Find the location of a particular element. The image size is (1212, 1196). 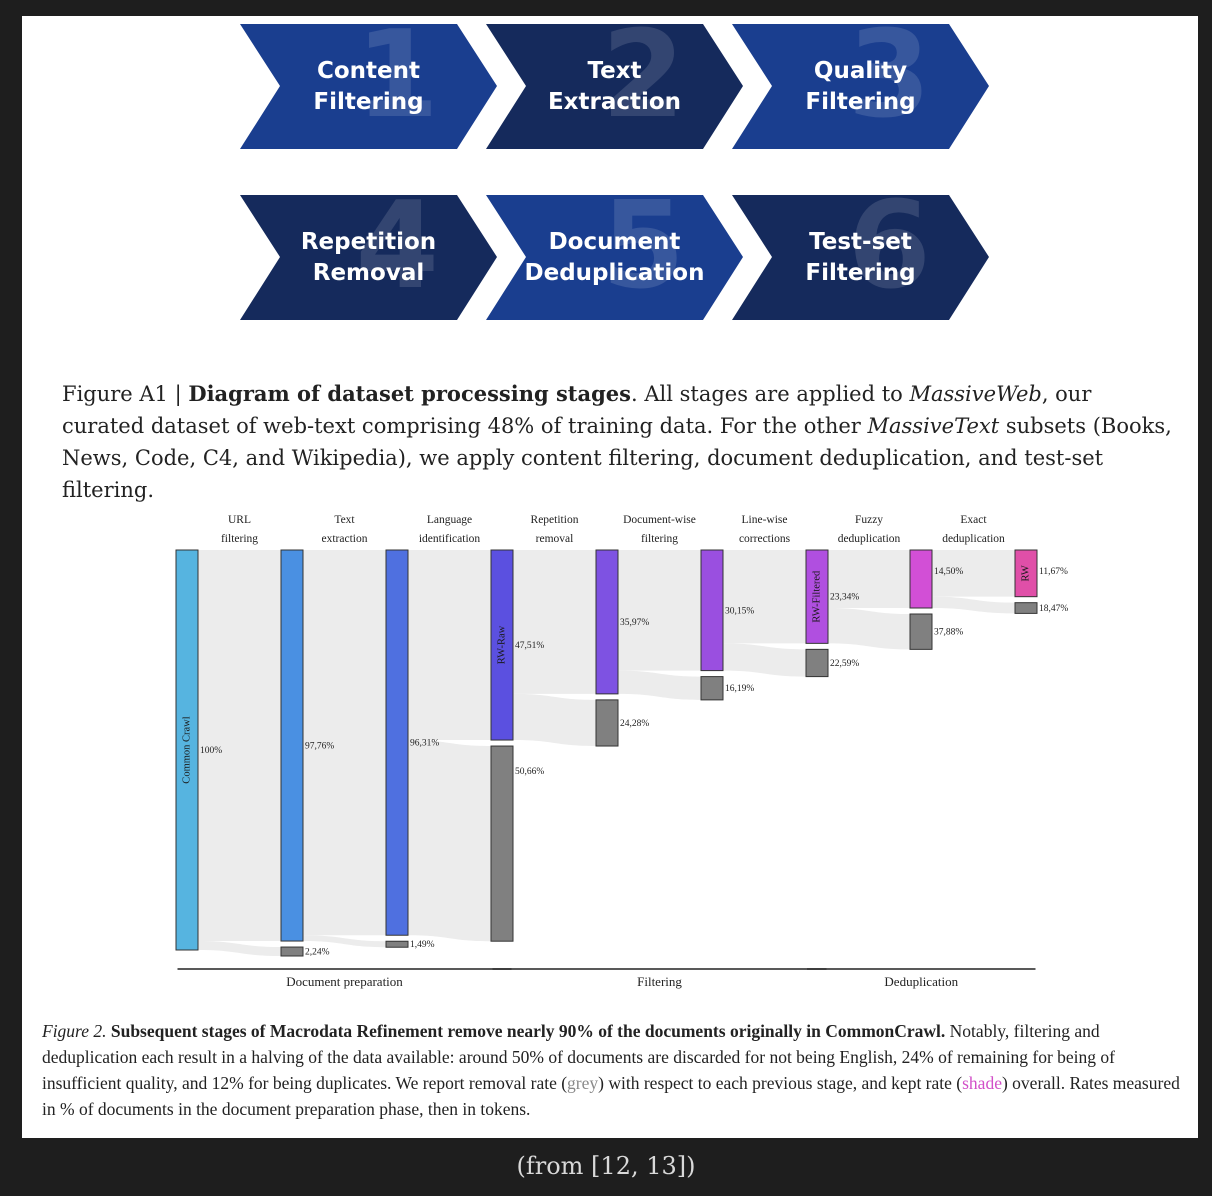

stage-number: 3 is located at coordinates (889, 75).